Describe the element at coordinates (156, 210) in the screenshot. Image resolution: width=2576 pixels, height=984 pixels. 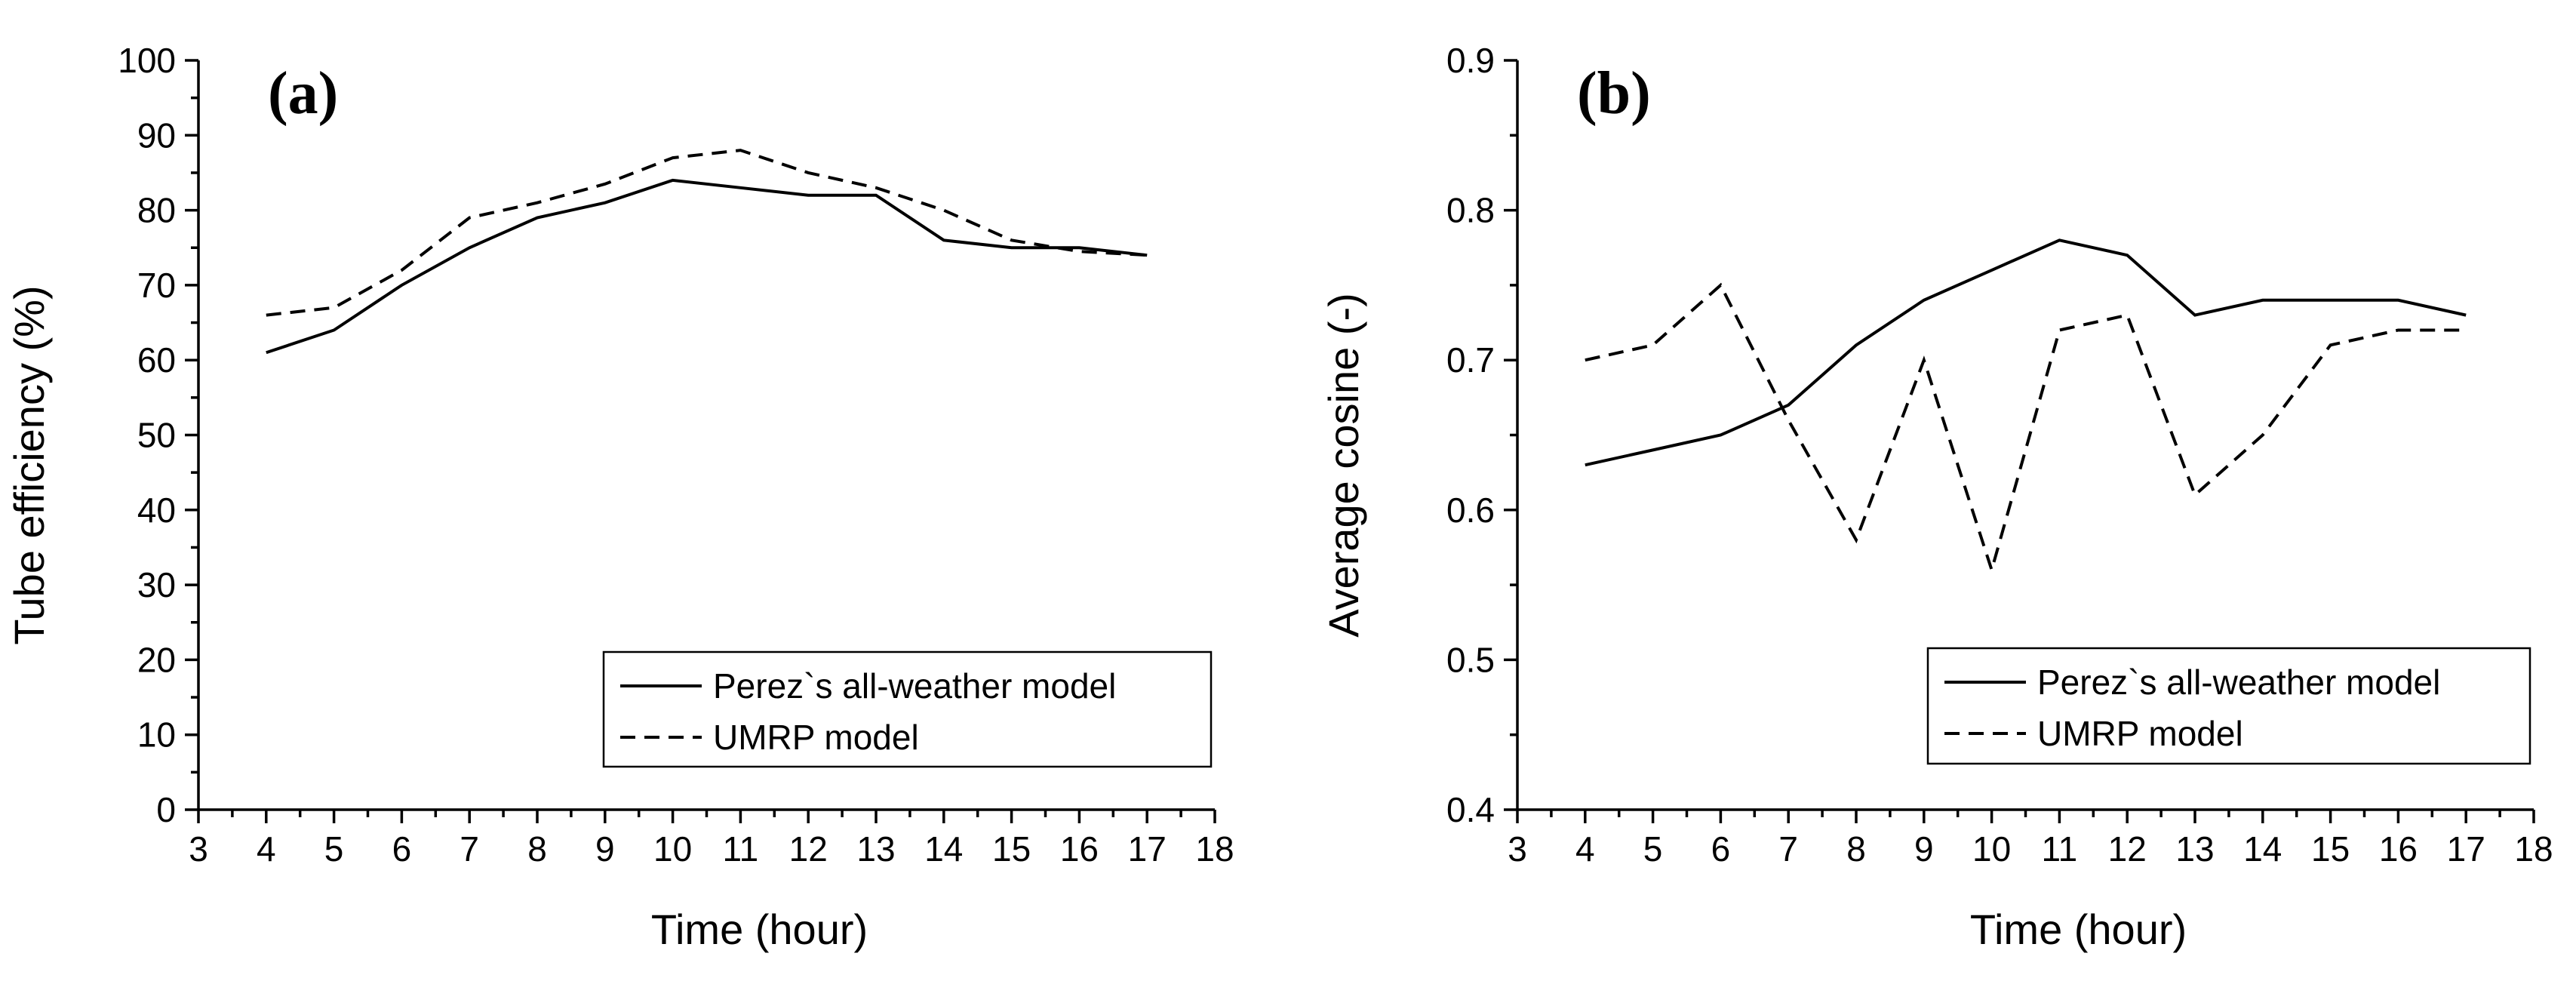
I see `y-tick-label: 80` at that location.